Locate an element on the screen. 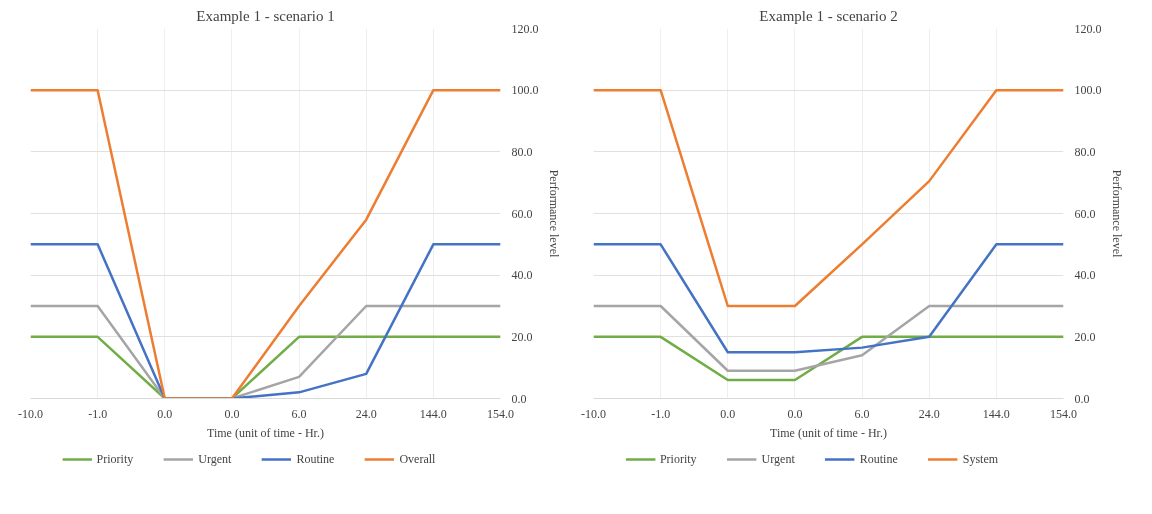  chart-title: Example 1 - scenario 2 is located at coordinates (828, 15).